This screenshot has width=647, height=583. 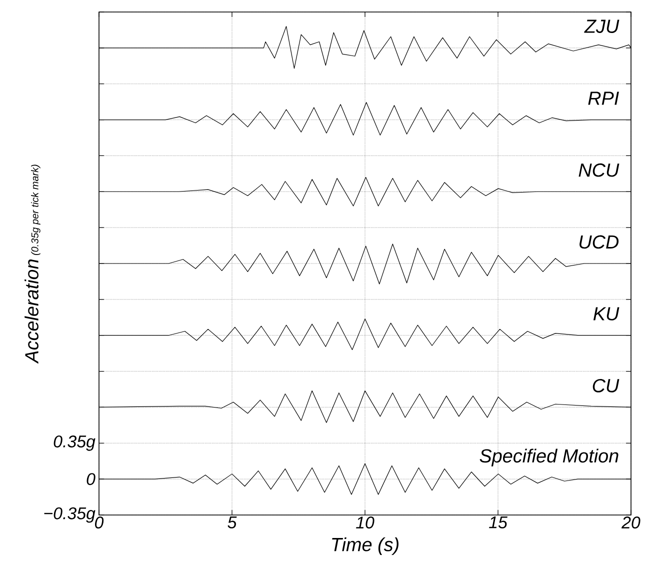 I want to click on legend-label: CU, so click(x=606, y=385).